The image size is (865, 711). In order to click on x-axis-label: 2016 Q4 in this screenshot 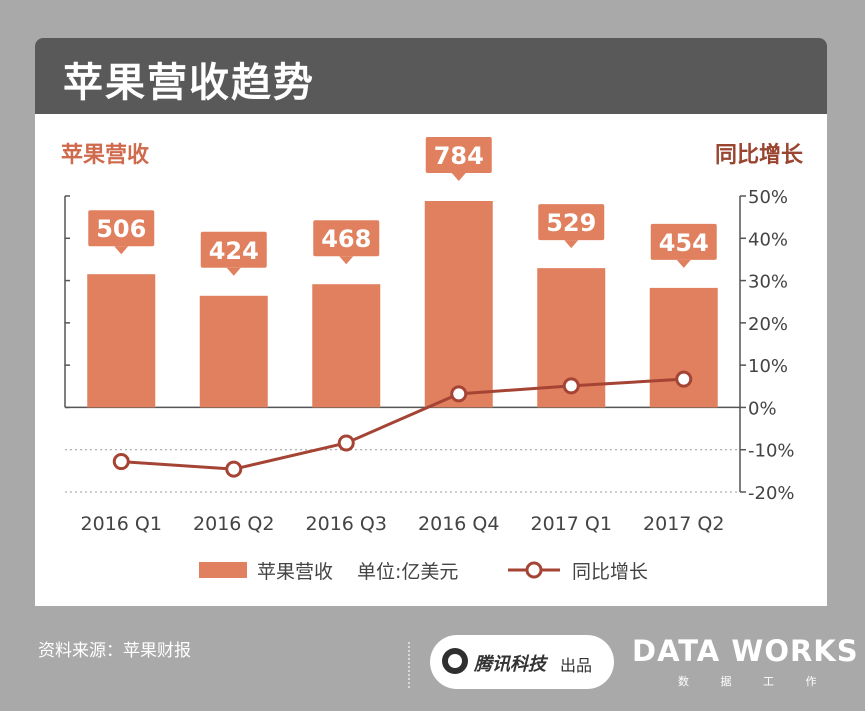, I will do `click(458, 524)`.